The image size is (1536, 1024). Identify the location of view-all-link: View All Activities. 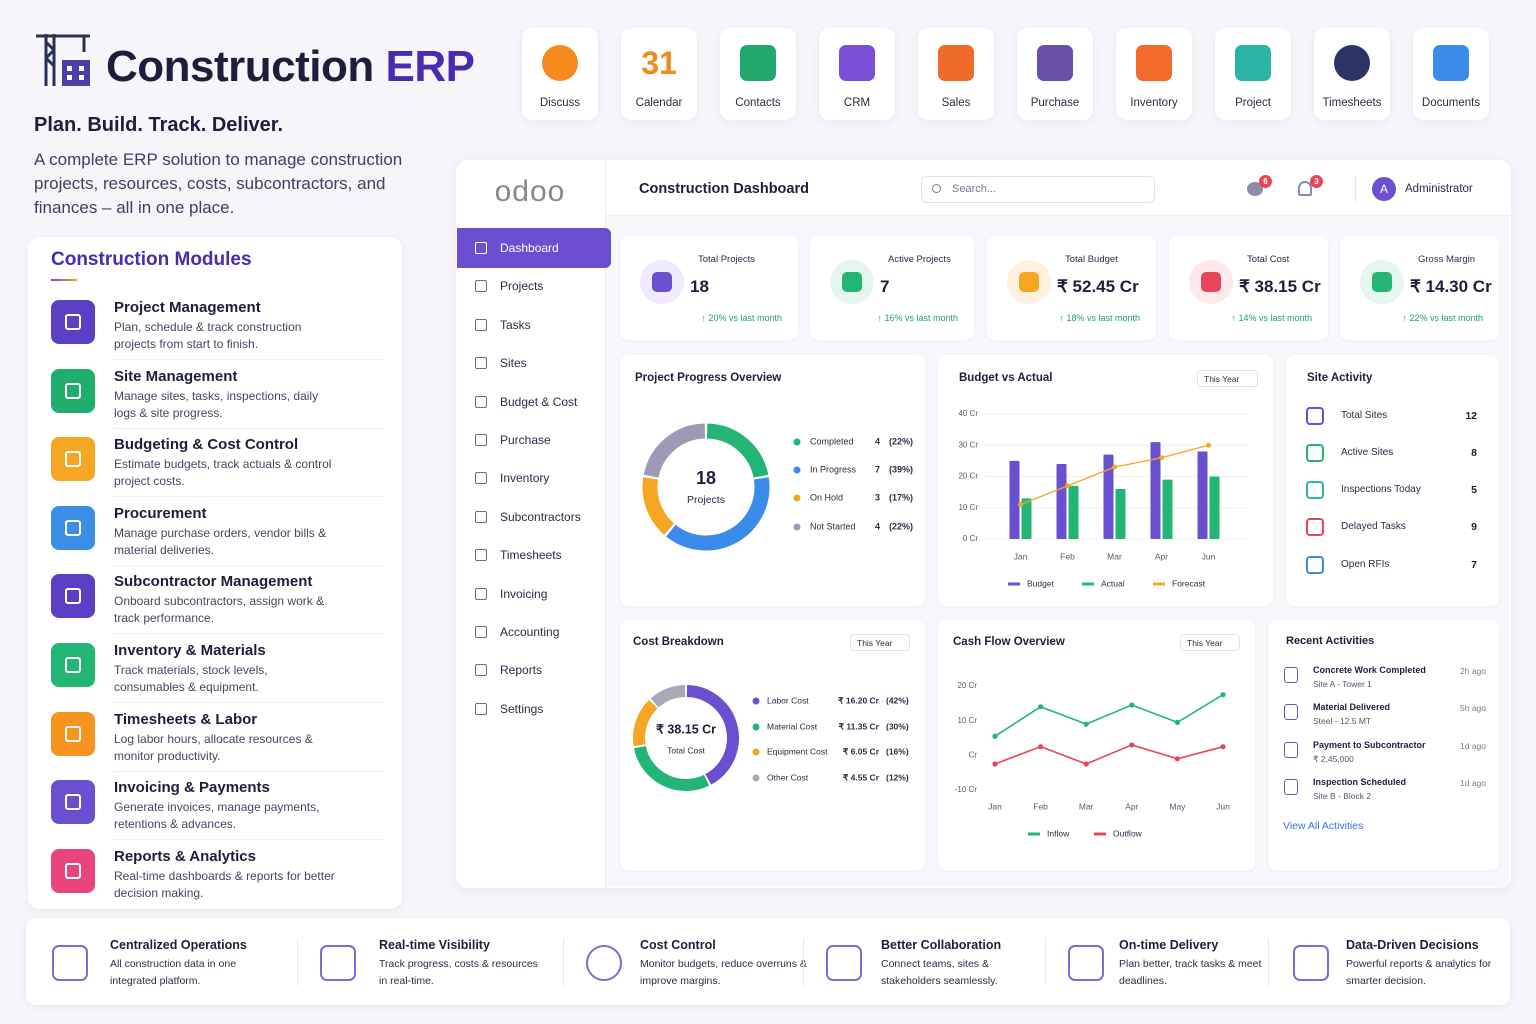
(1323, 826).